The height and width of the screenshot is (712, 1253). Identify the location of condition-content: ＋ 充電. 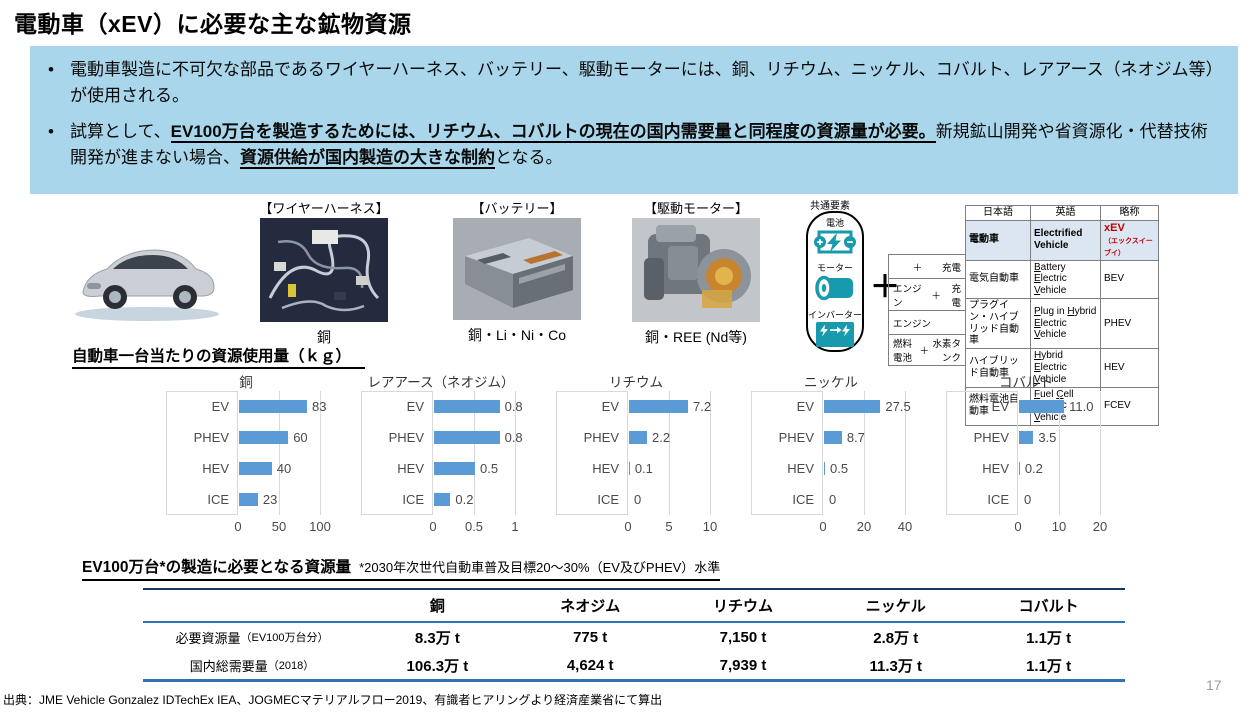
(927, 267).